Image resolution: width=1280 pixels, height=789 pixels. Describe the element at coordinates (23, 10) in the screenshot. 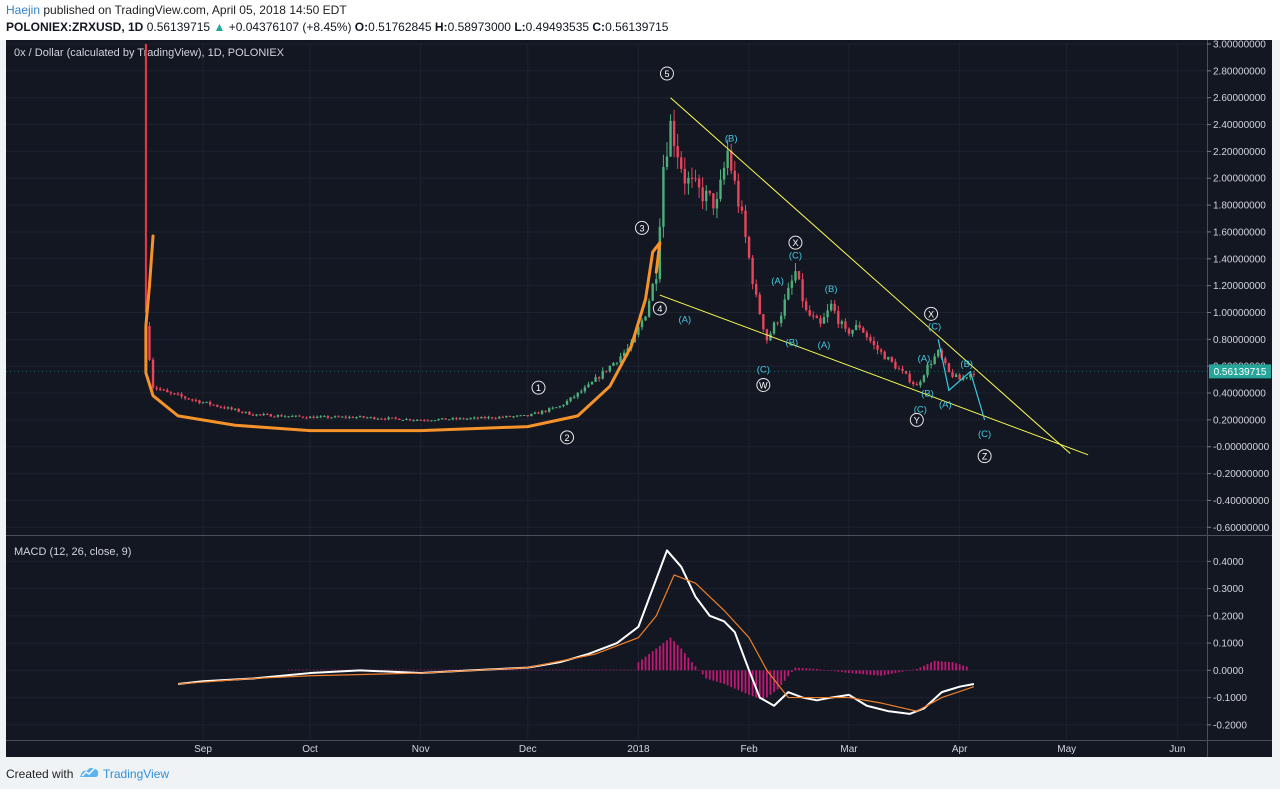

I see `author-link: Haejin` at that location.